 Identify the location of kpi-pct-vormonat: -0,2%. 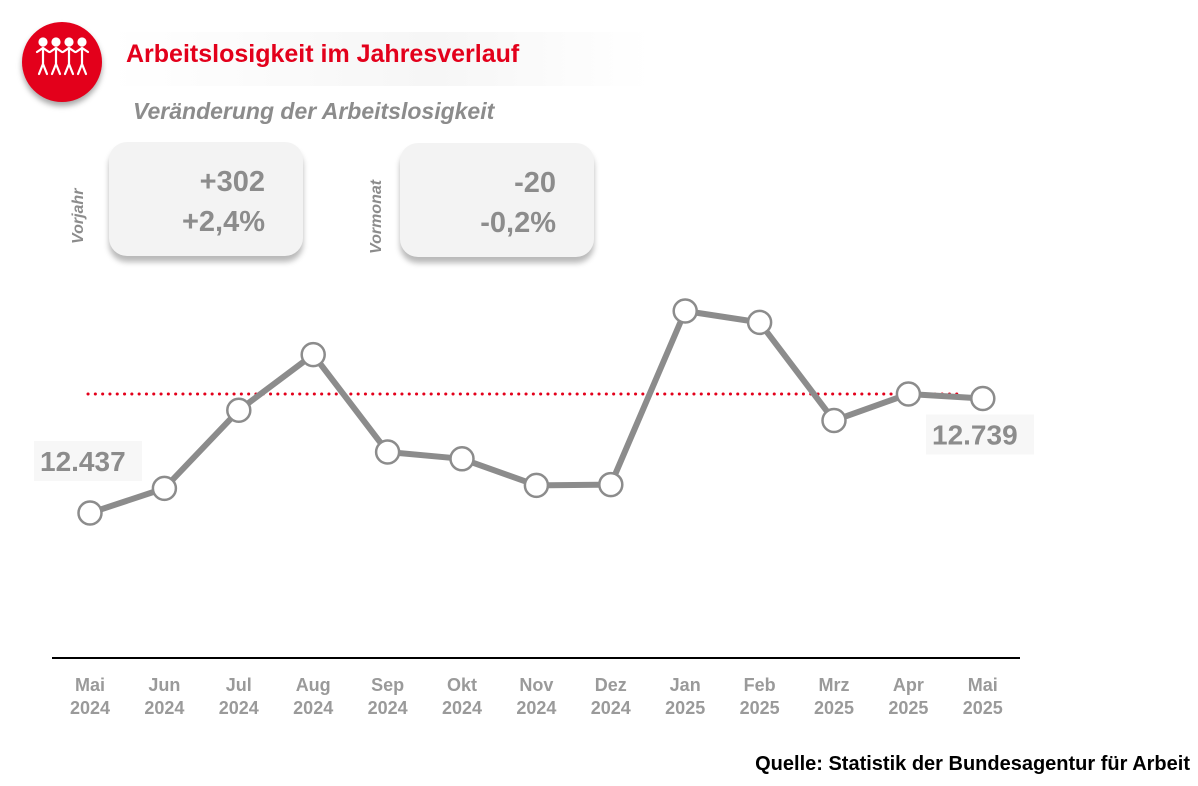
(518, 223).